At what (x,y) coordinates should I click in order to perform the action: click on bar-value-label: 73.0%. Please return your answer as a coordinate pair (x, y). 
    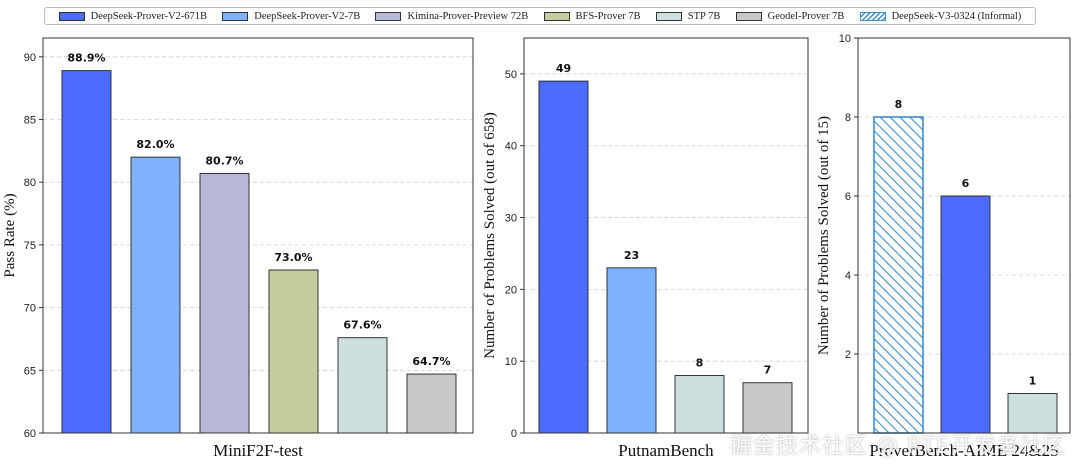
    Looking at the image, I should click on (293, 257).